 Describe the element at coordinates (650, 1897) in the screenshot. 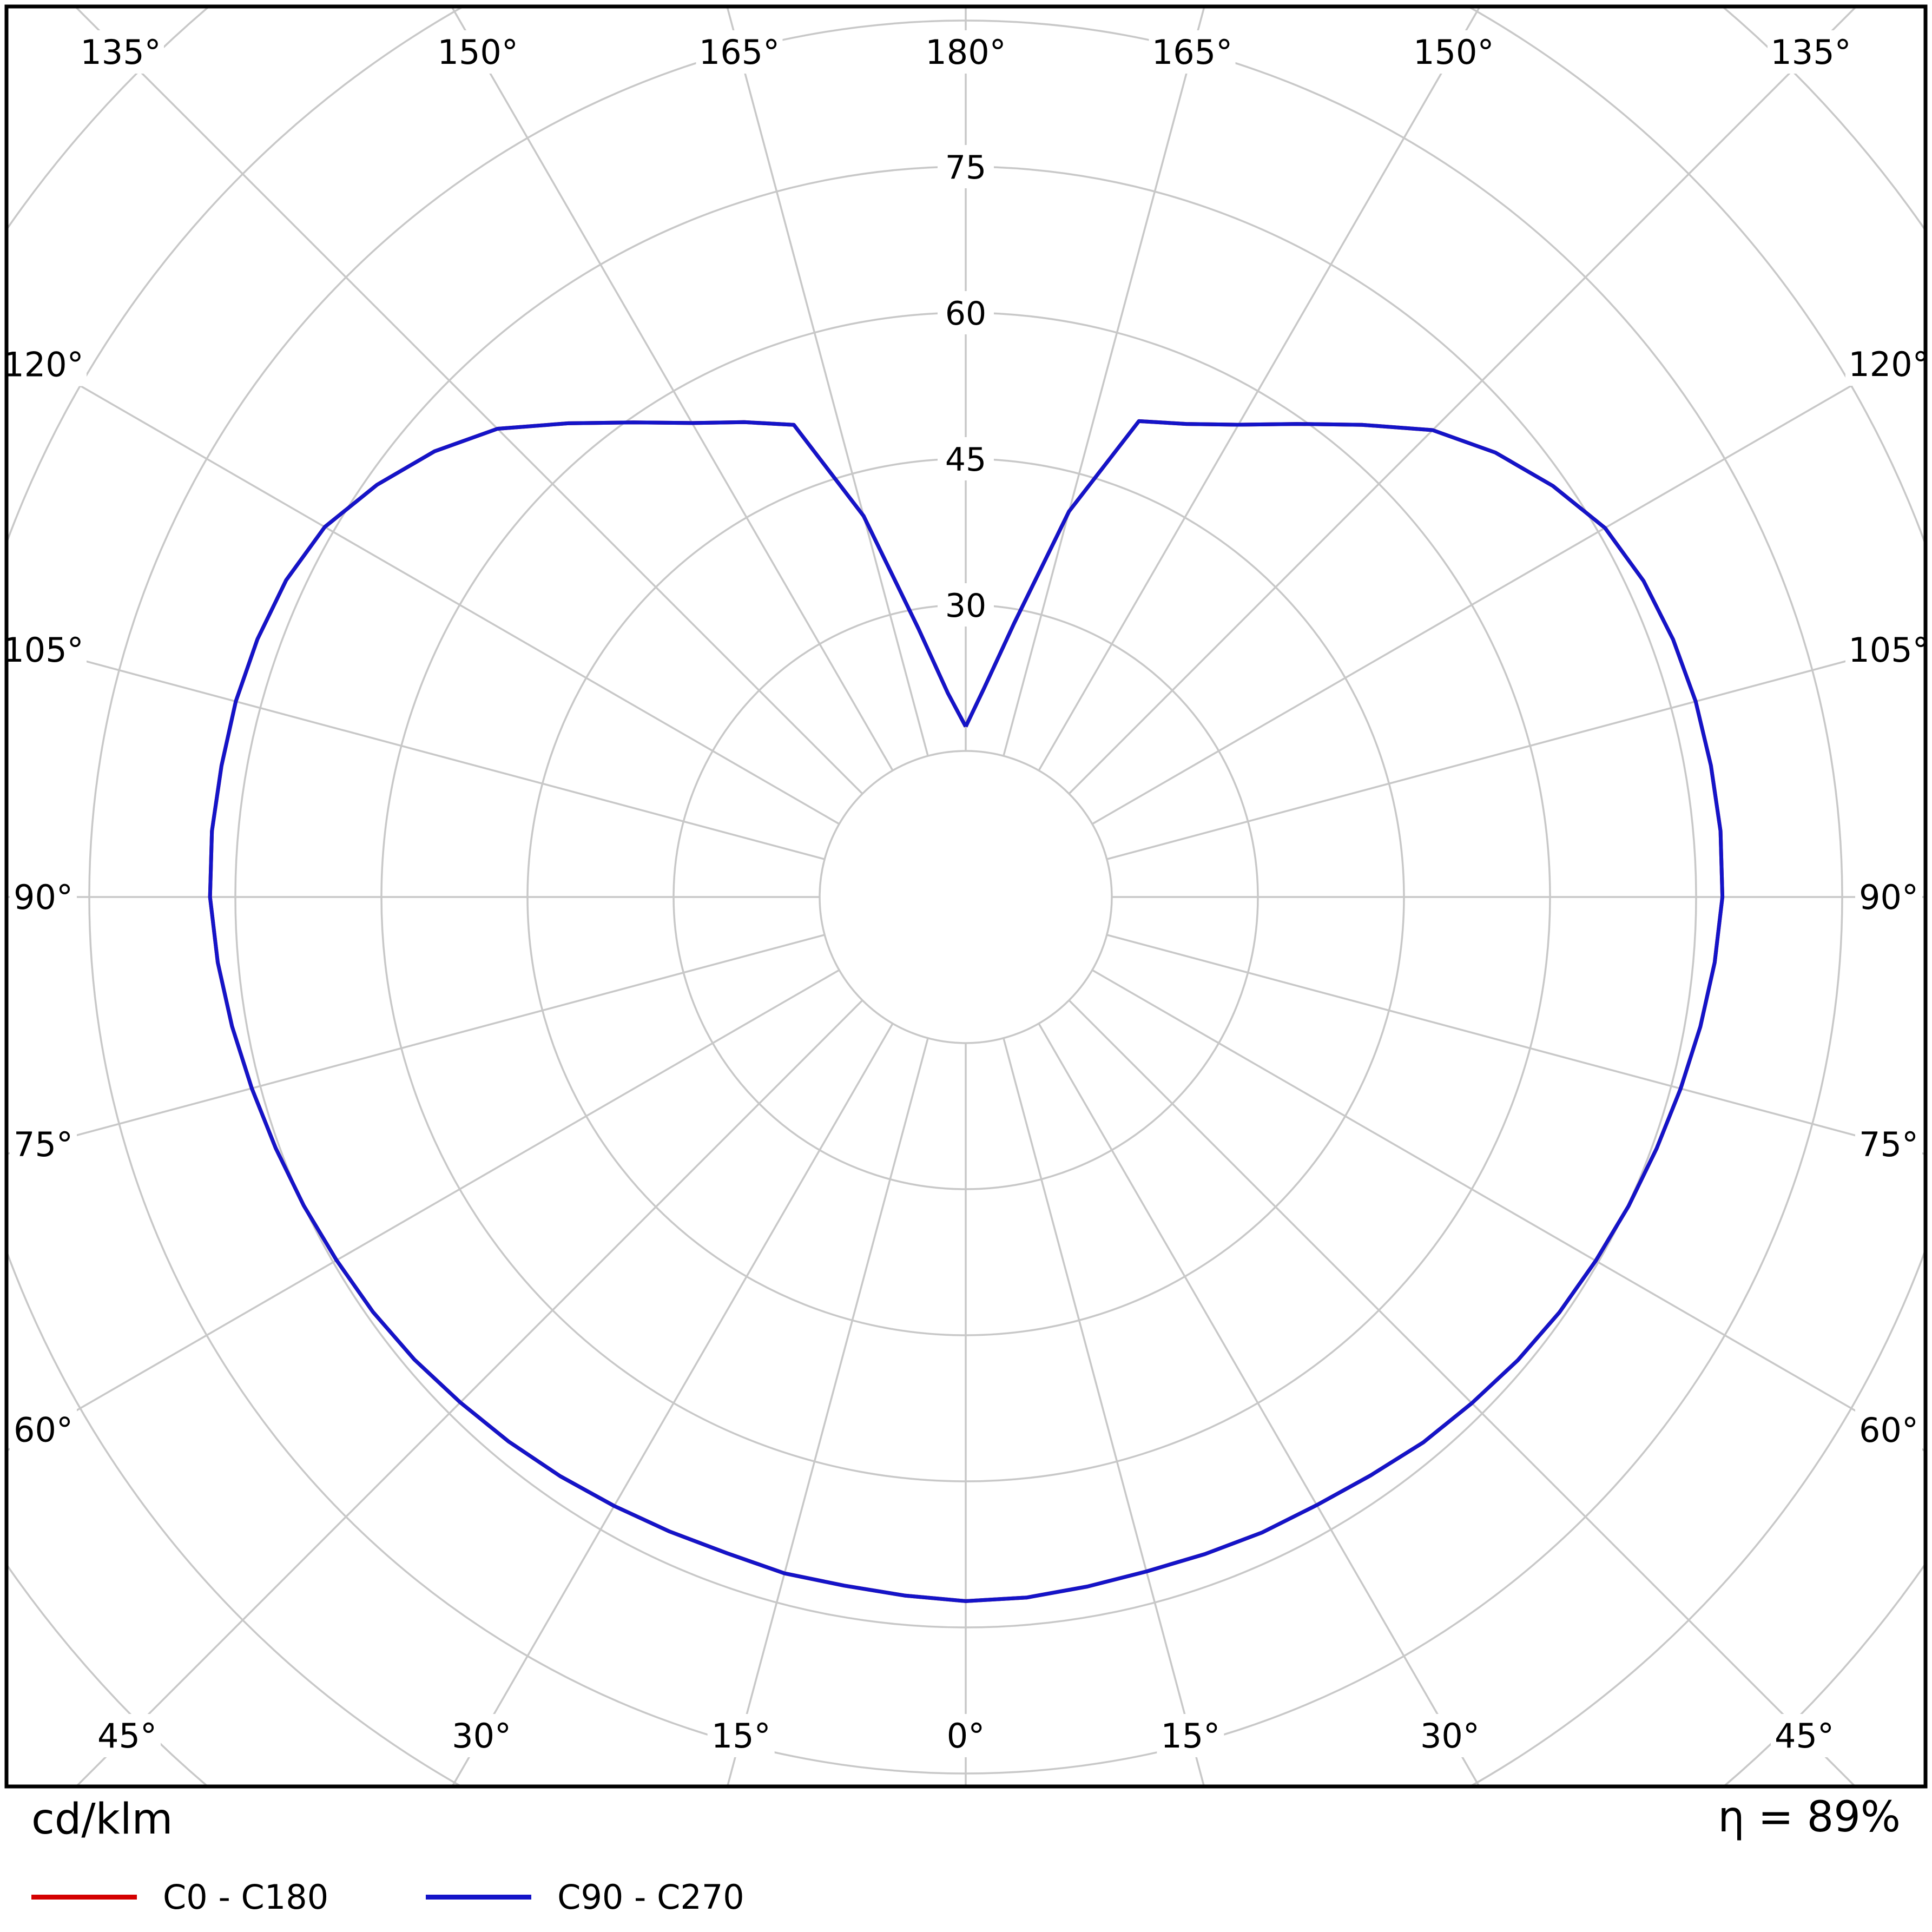

I see `legend-label-c90-c270: C90 - C270` at that location.